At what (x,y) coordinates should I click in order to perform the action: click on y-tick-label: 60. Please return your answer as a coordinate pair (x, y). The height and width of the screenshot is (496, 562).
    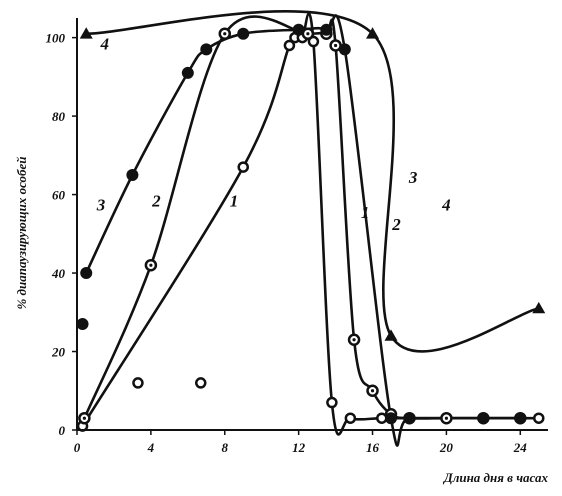
    Looking at the image, I should click on (59, 195).